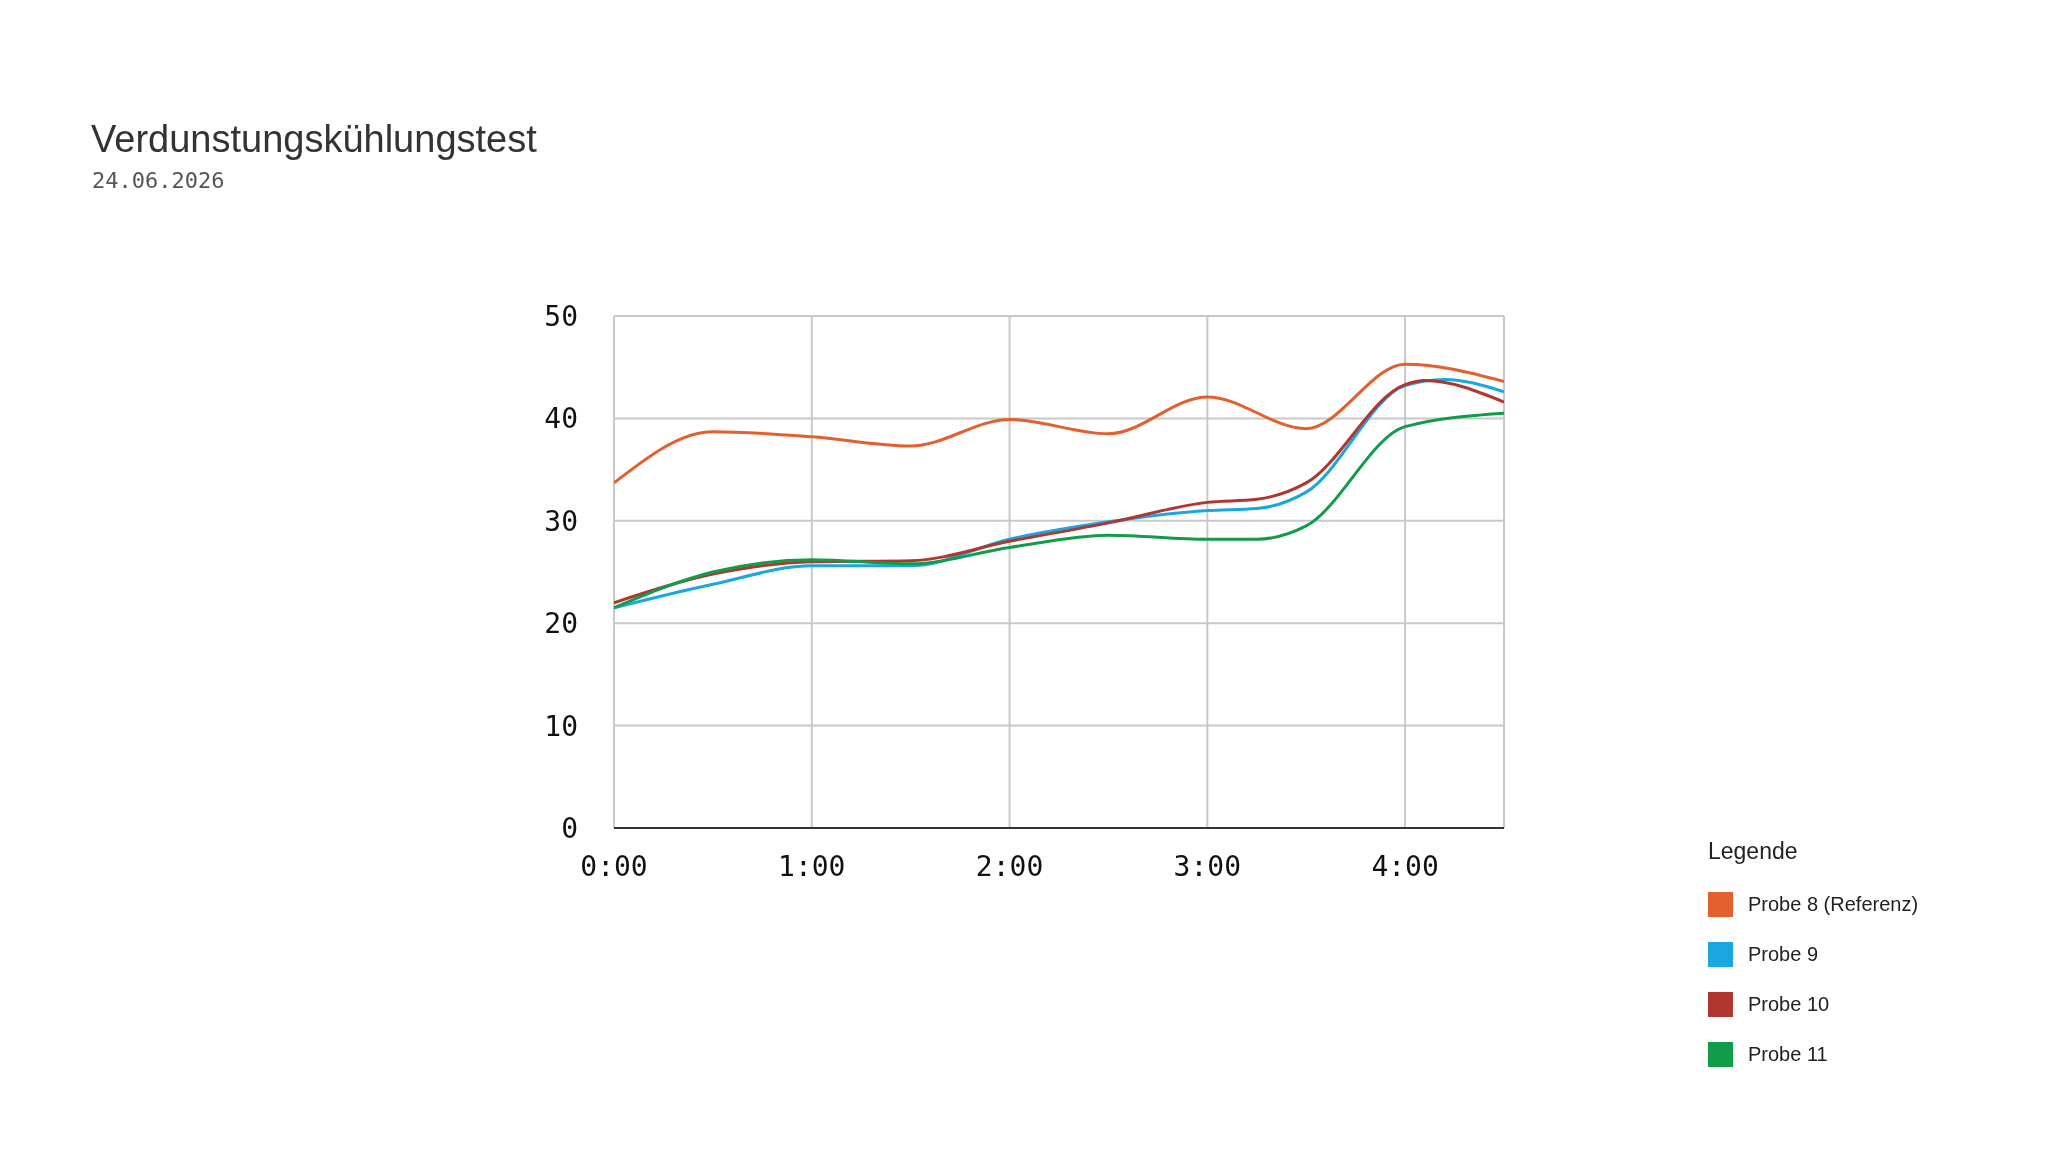 The height and width of the screenshot is (1152, 2048). Describe the element at coordinates (561, 726) in the screenshot. I see `y-tick-label: 10` at that location.